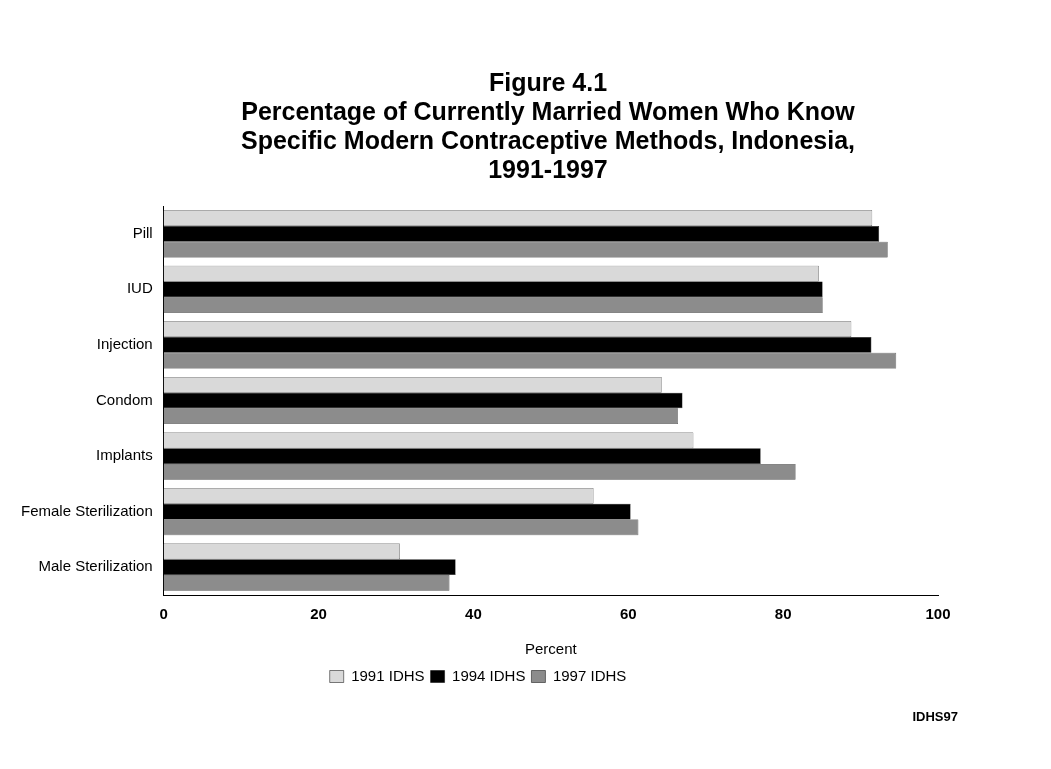 The image size is (1051, 769). I want to click on y-tick-label: Condom, so click(124, 399).